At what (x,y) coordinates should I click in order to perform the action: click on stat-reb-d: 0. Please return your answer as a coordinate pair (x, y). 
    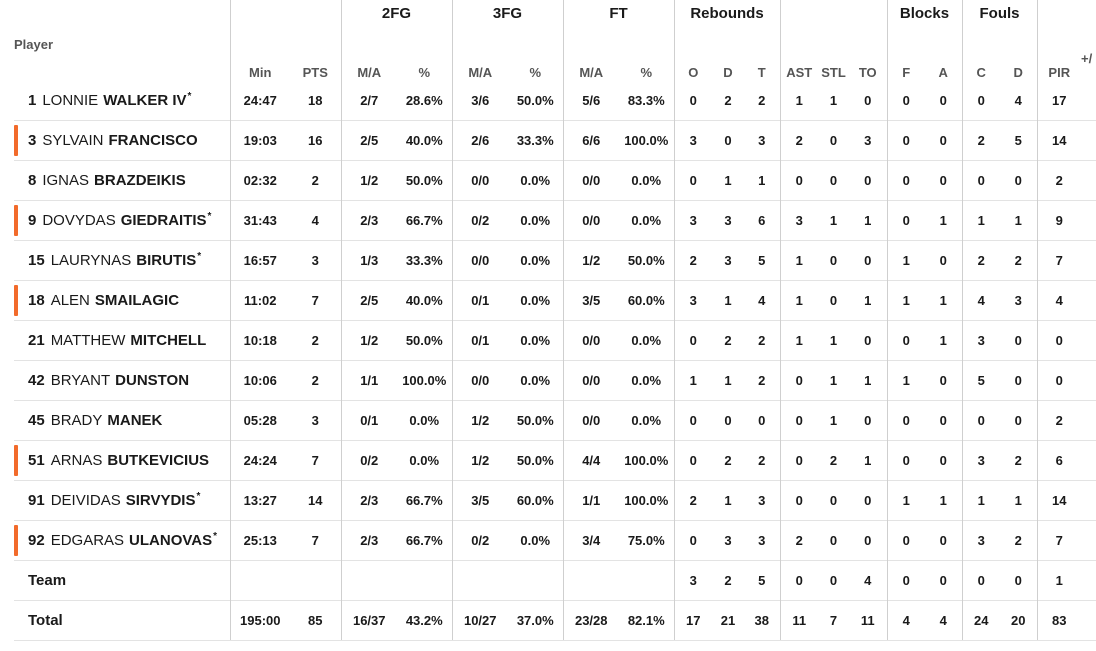
    Looking at the image, I should click on (728, 420).